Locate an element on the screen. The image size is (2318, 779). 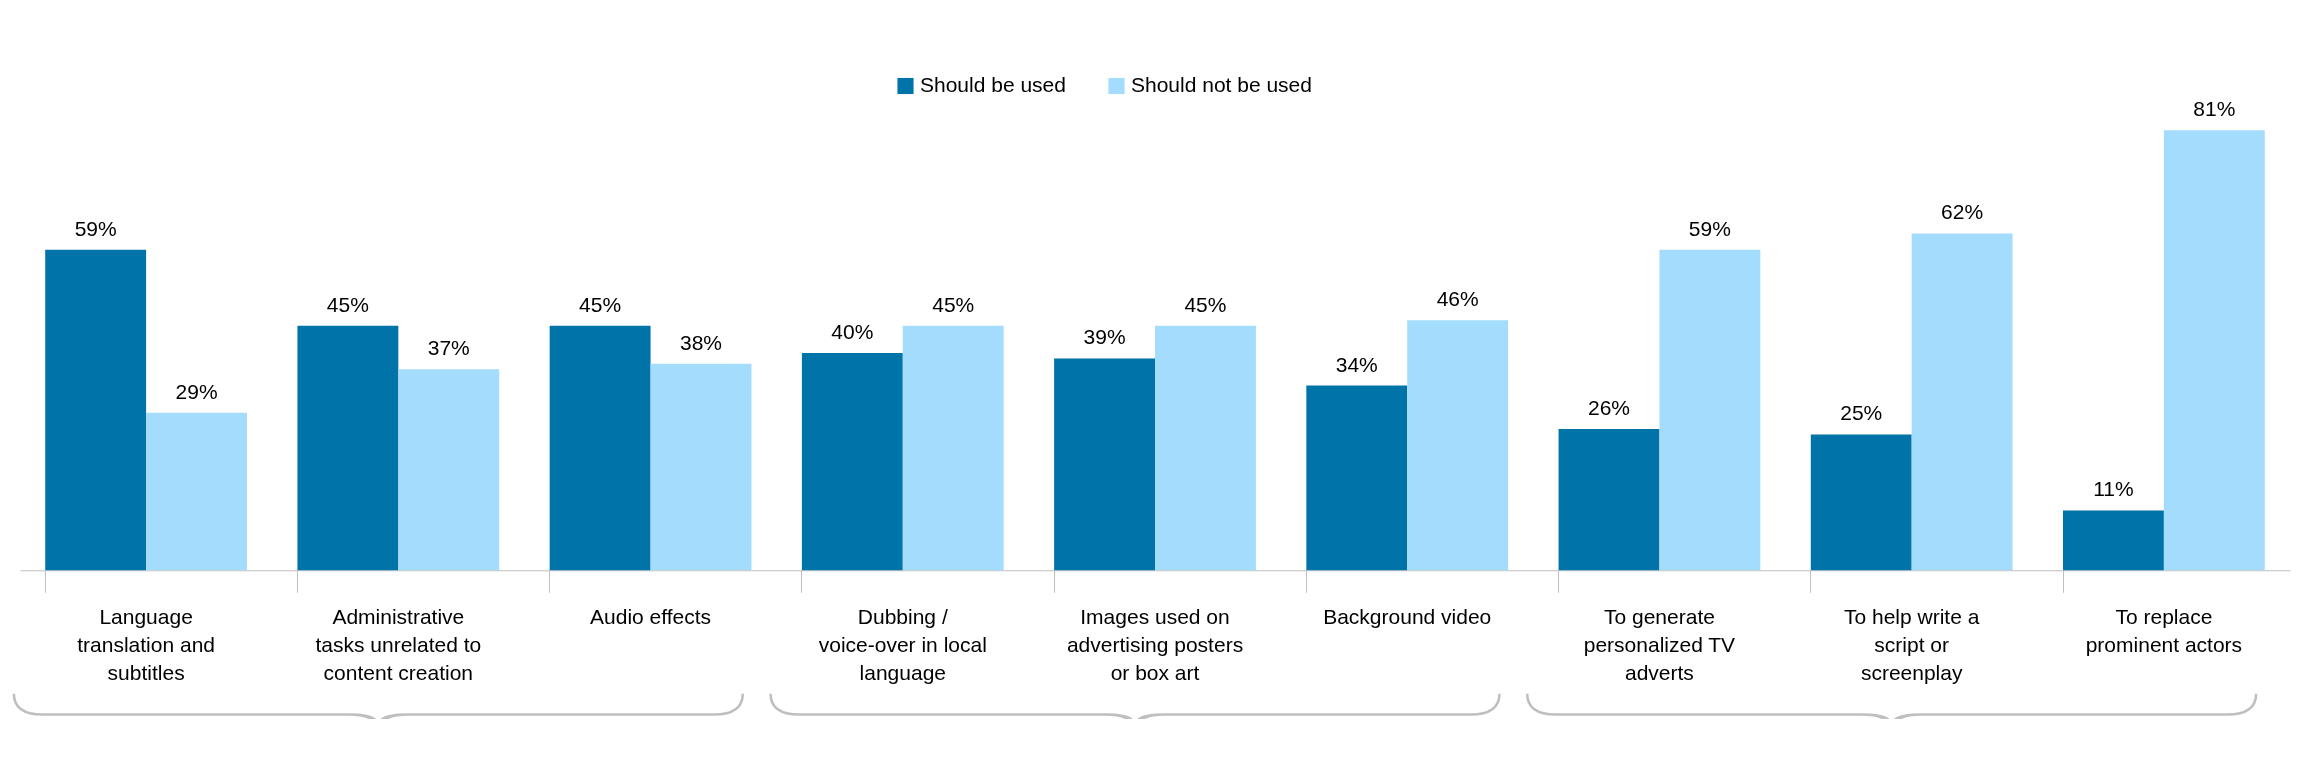
x-tick-label: To generate personalized TV adverts is located at coordinates (1659, 644).